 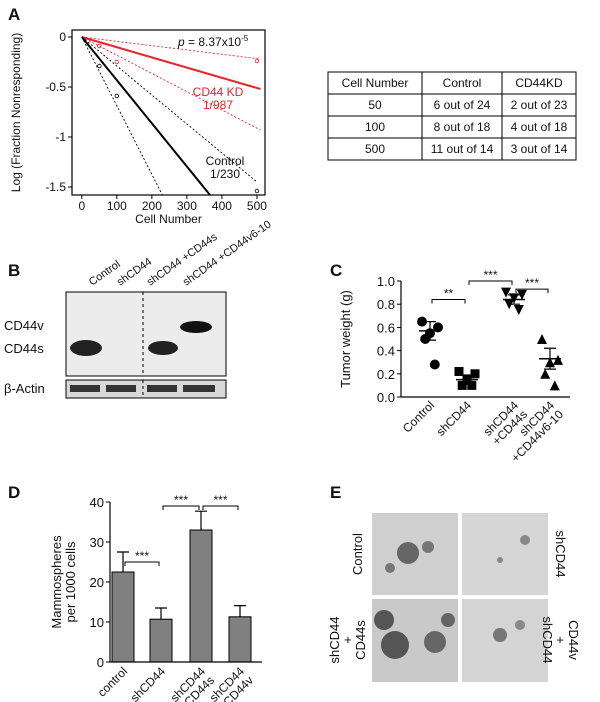 I want to click on blot: CD44v CD44s β-Actin, so click(x=115, y=345).